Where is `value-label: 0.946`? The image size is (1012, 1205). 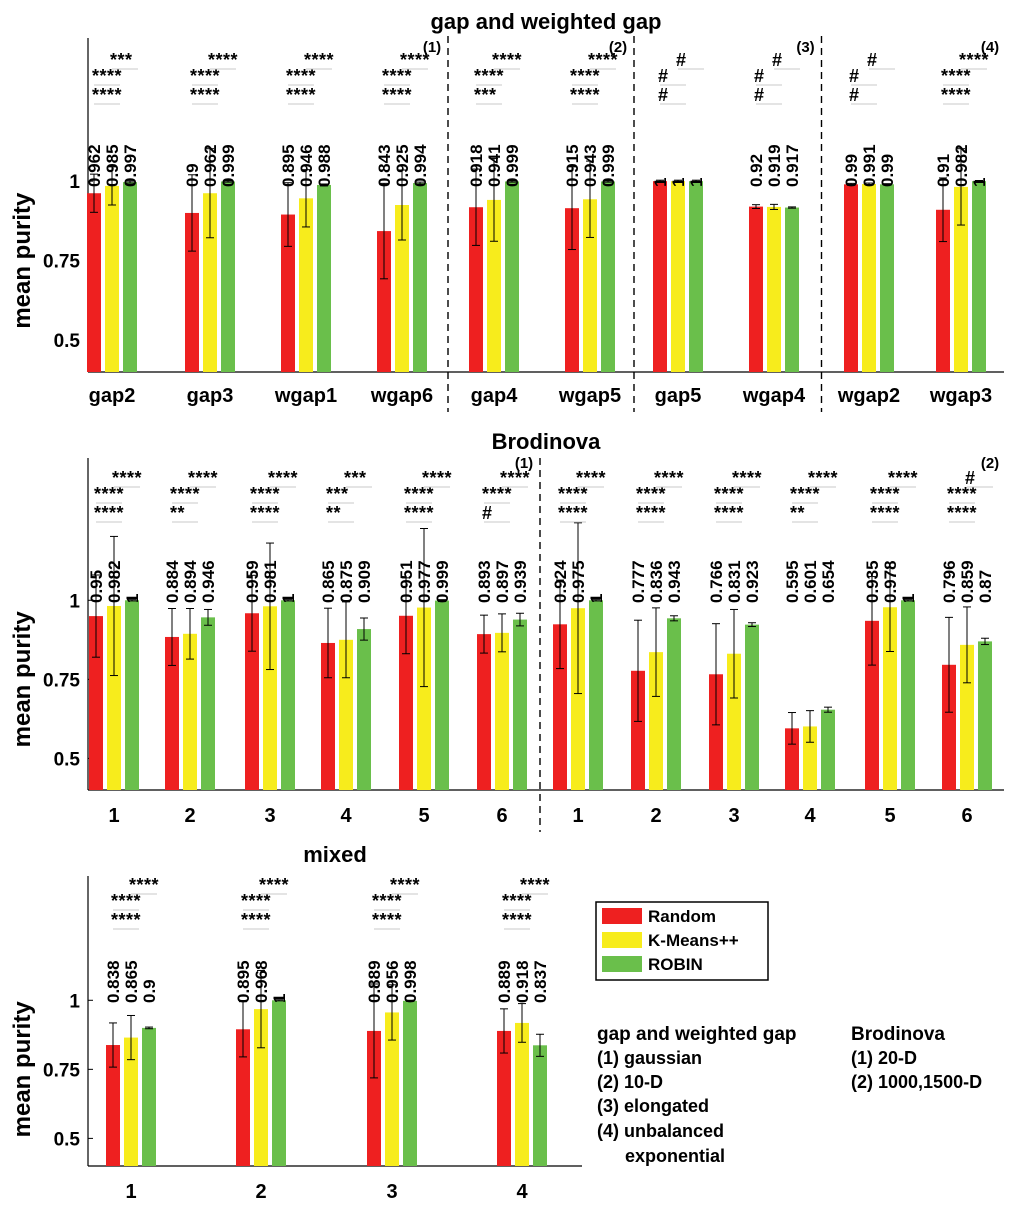
value-label: 0.946 is located at coordinates (306, 165).